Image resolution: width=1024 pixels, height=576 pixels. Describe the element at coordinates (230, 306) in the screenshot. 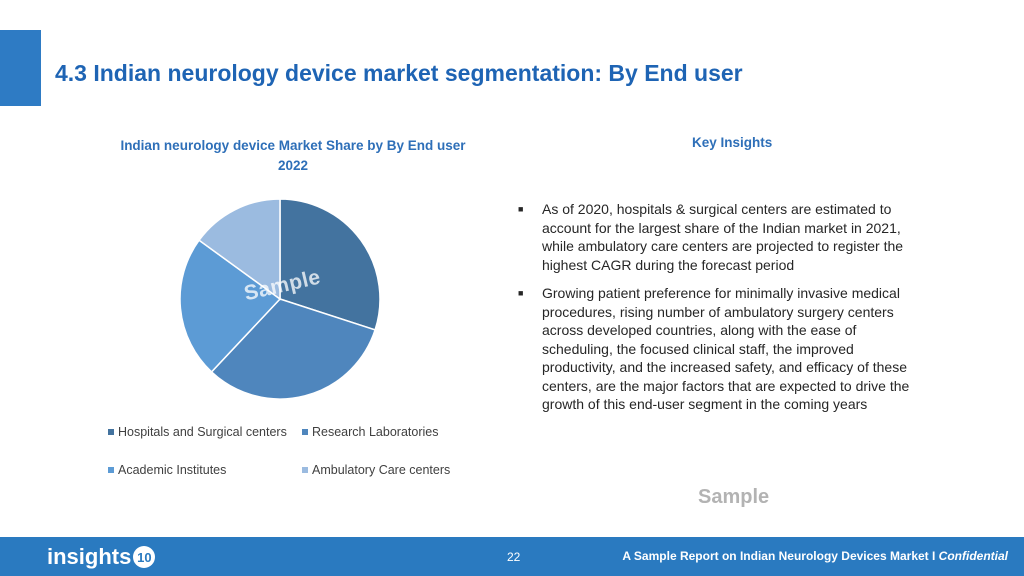

I see `pie-slice-academic-institutes` at that location.